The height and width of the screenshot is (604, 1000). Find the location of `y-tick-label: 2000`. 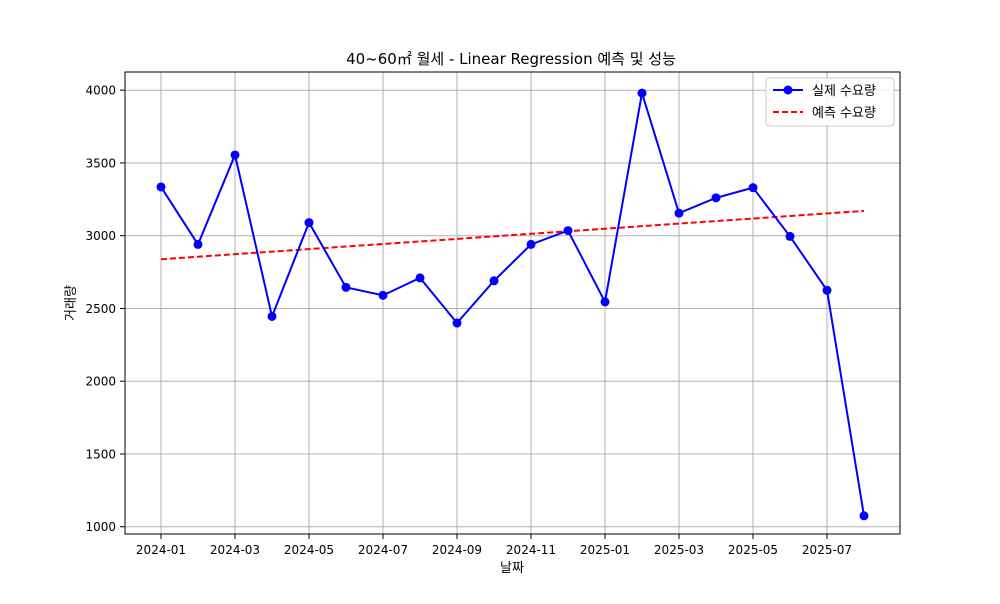

y-tick-label: 2000 is located at coordinates (100, 382).